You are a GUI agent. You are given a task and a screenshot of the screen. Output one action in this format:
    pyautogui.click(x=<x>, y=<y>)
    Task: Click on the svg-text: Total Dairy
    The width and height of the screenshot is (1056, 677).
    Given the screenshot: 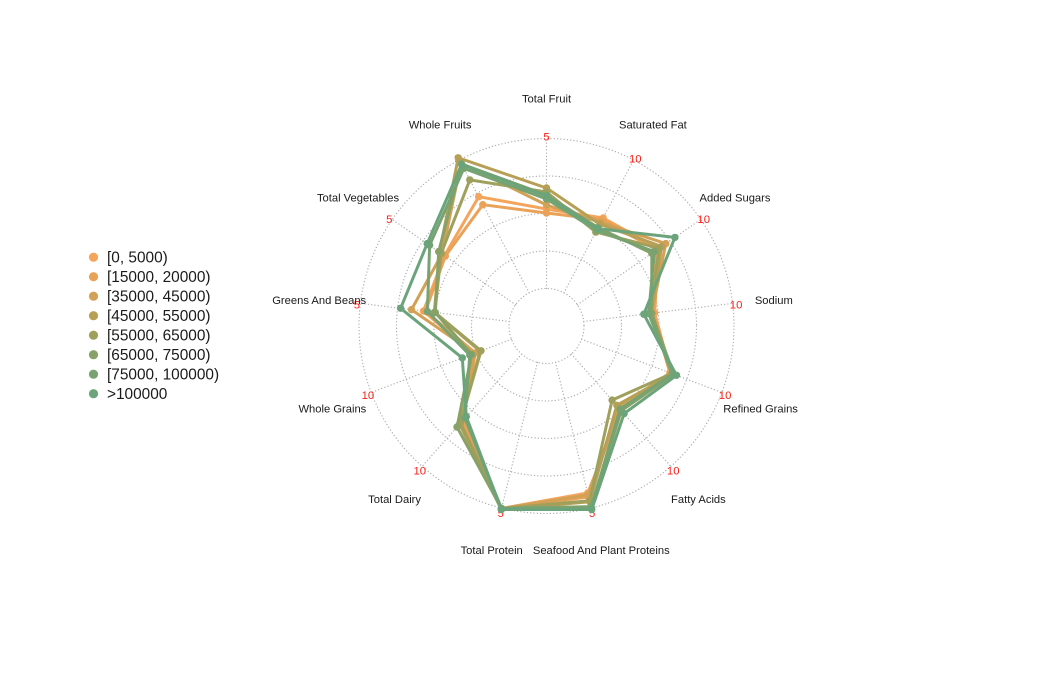 What is the action you would take?
    pyautogui.click(x=394, y=500)
    